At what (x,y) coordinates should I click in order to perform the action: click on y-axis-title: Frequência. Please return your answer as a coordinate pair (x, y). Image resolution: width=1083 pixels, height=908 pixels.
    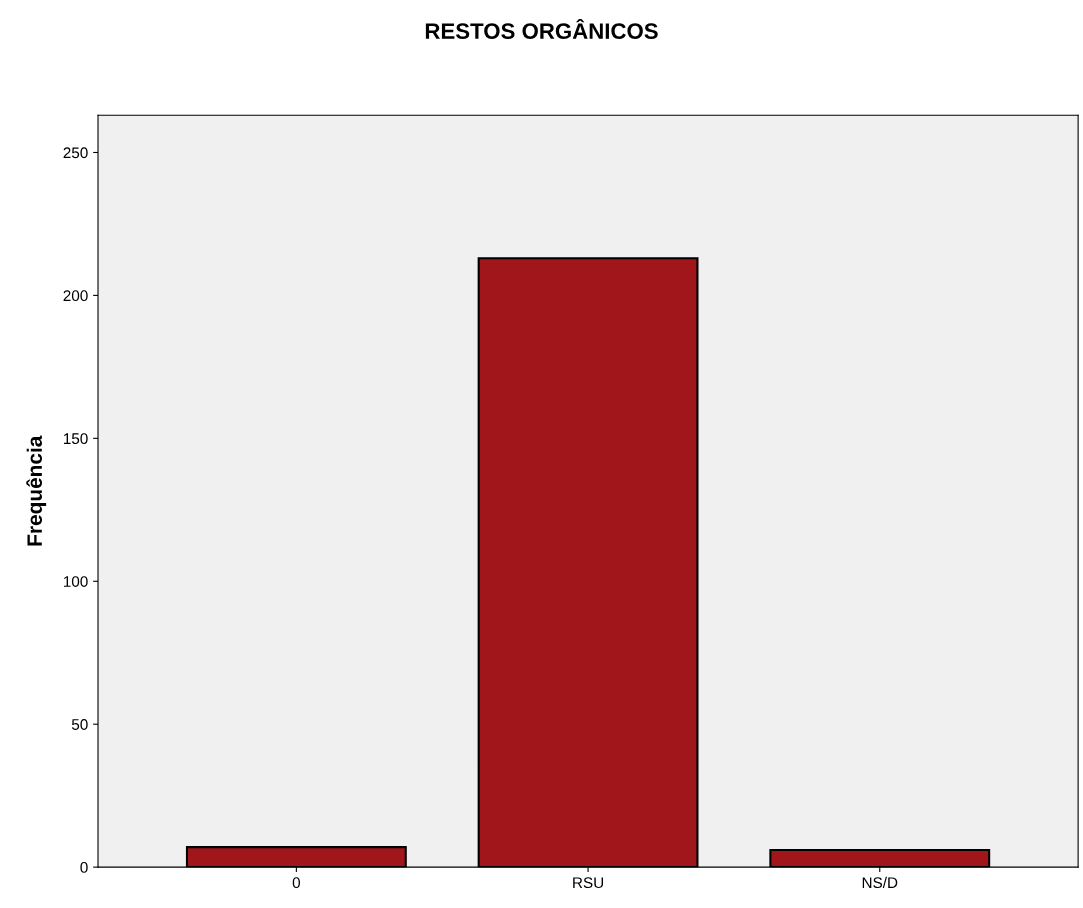
    Looking at the image, I should click on (36, 490).